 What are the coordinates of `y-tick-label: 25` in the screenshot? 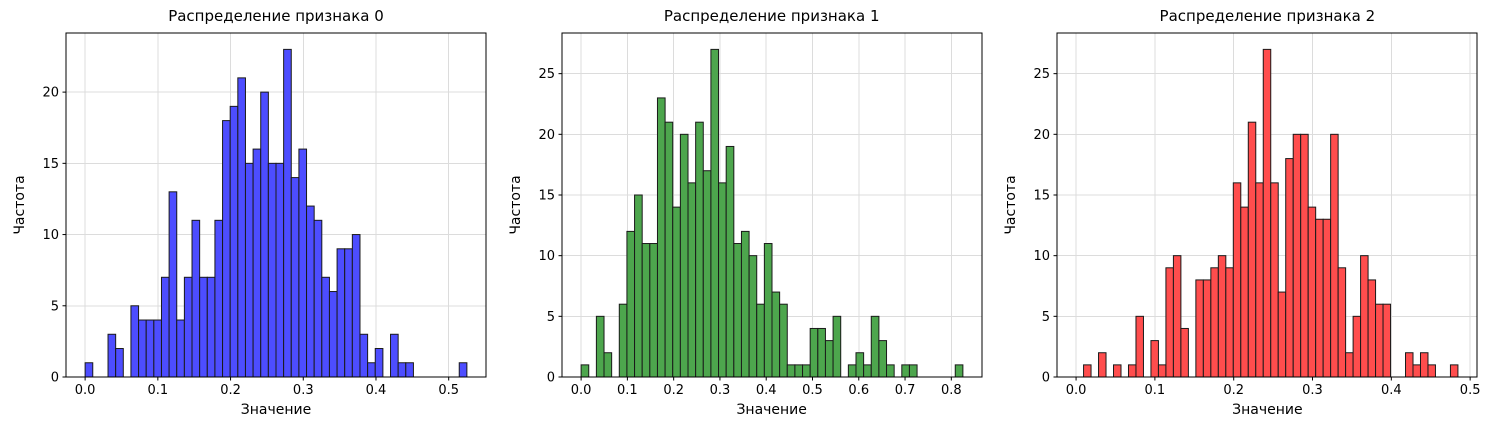 It's located at (1042, 74).